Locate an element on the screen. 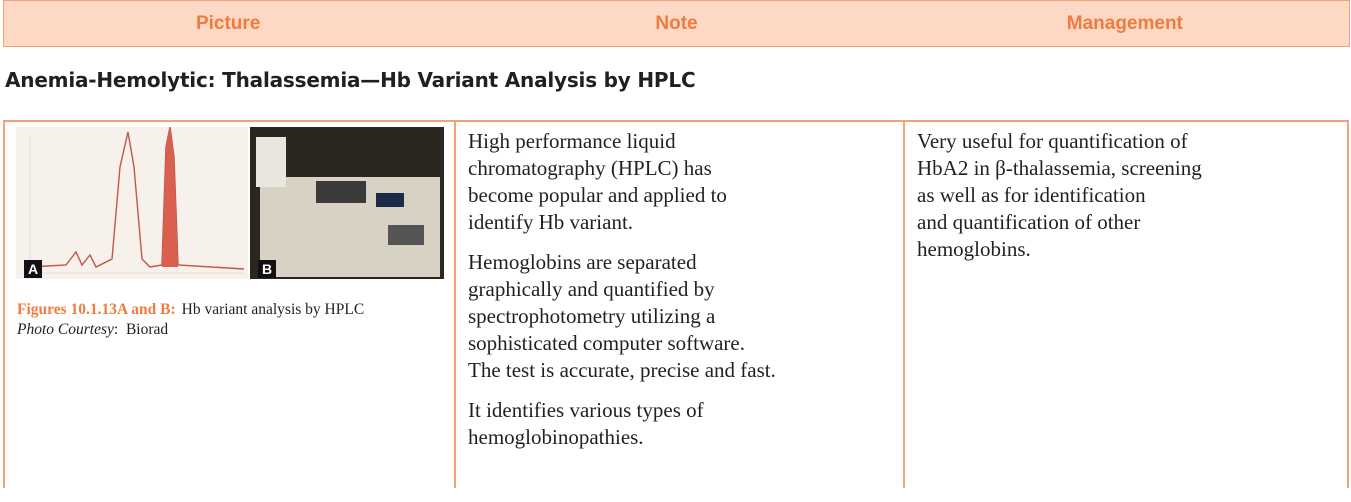 The width and height of the screenshot is (1351, 502). text-line: identify Hb variant. is located at coordinates (551, 222).